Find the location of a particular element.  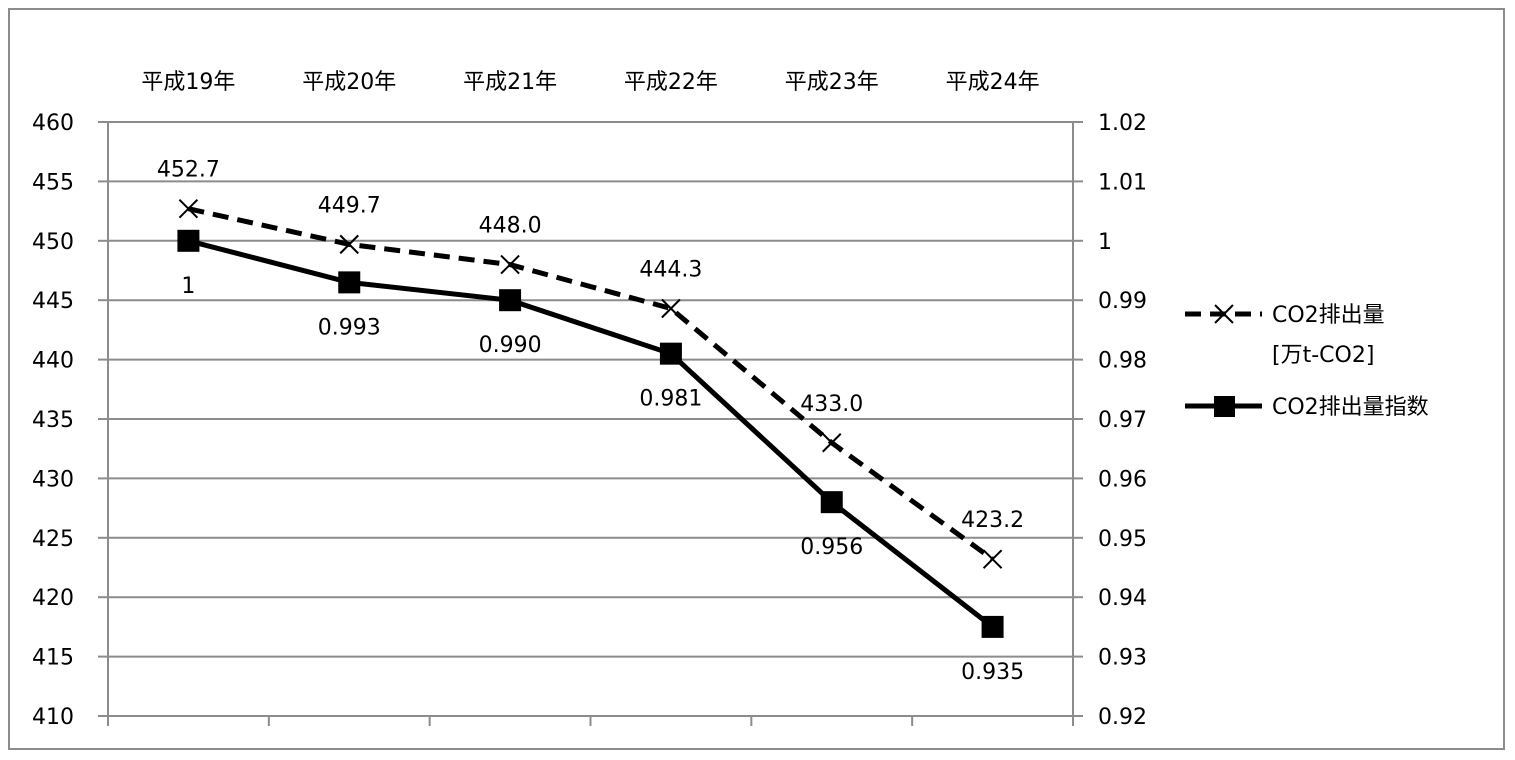

left-tick-label: 435 is located at coordinates (53, 420).